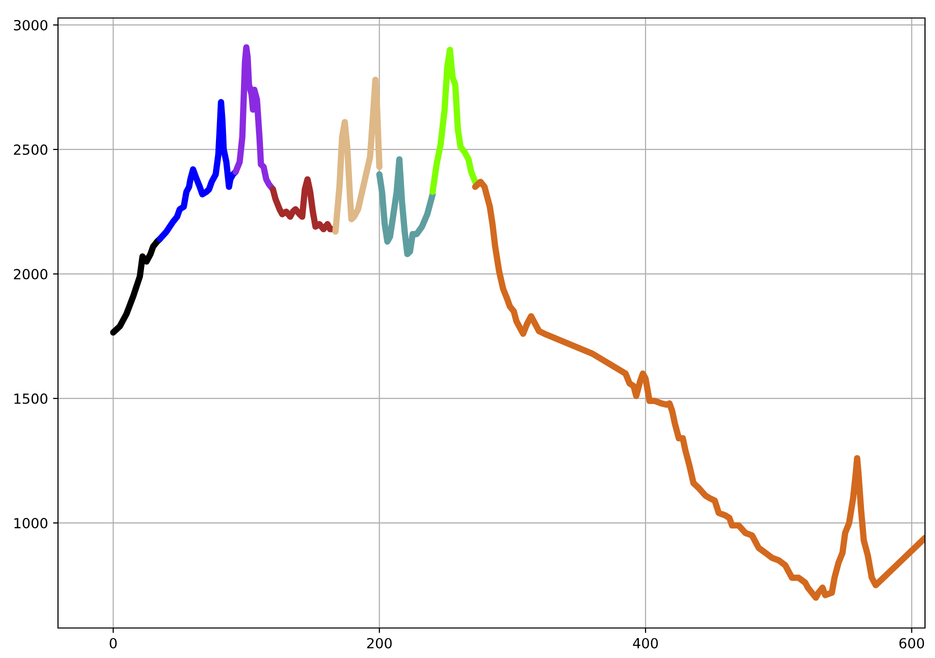 The height and width of the screenshot is (658, 935). I want to click on x-tick-label: 600, so click(911, 643).